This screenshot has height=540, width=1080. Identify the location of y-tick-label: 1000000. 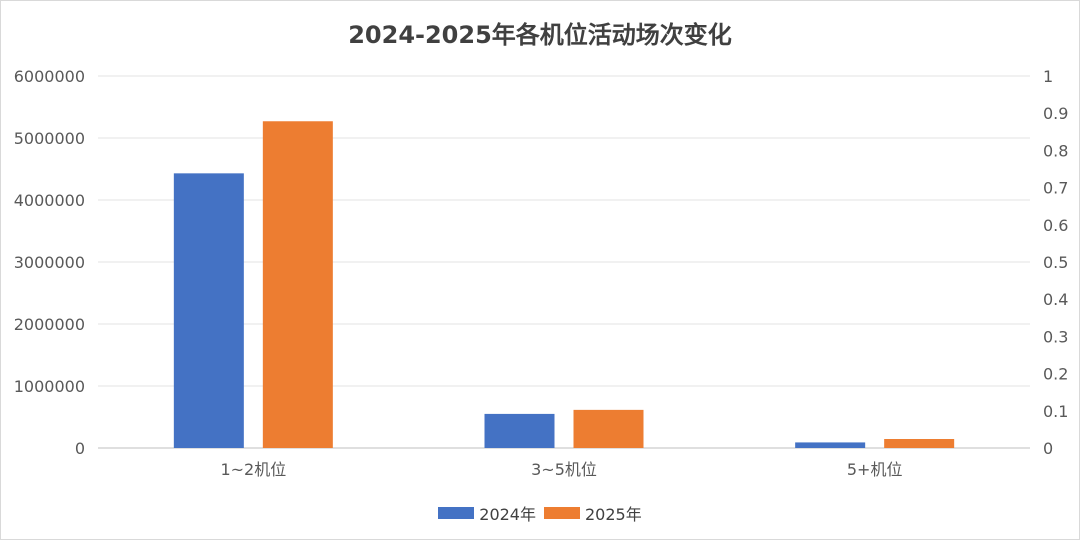
(49, 386).